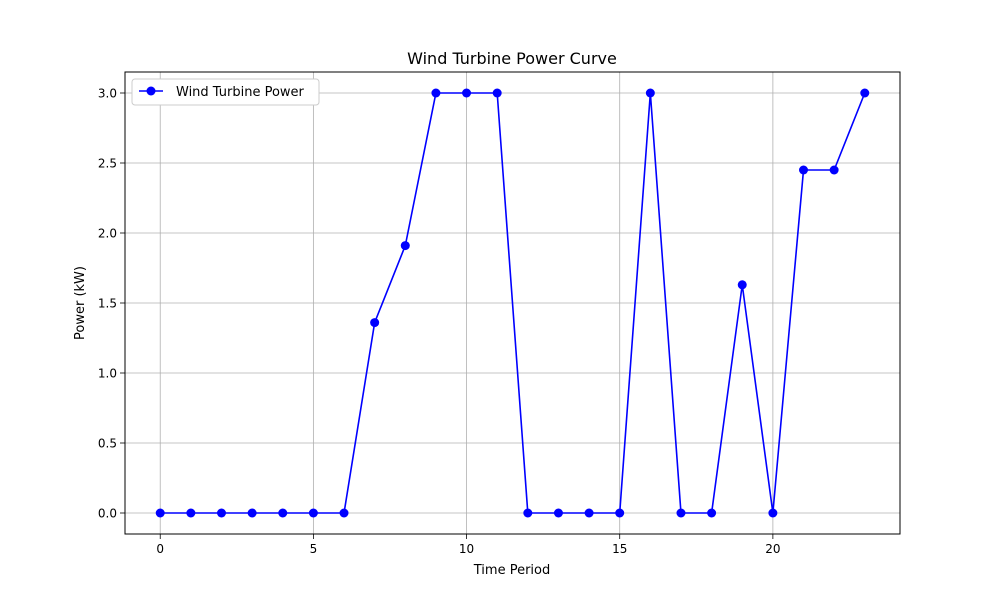 The width and height of the screenshot is (1000, 604). What do you see at coordinates (511, 570) in the screenshot?
I see `x-axis-label: Time Period` at bounding box center [511, 570].